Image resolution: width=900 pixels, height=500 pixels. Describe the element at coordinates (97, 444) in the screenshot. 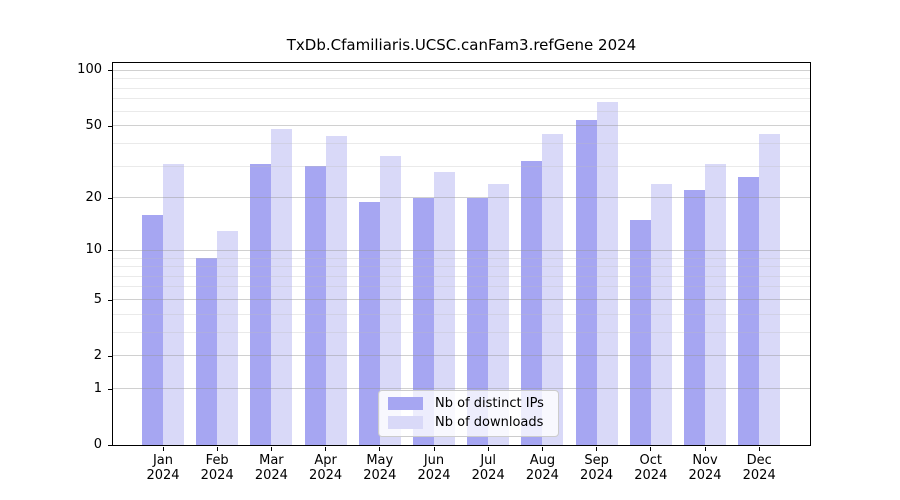

I see `y-tick-label-0: 0` at that location.